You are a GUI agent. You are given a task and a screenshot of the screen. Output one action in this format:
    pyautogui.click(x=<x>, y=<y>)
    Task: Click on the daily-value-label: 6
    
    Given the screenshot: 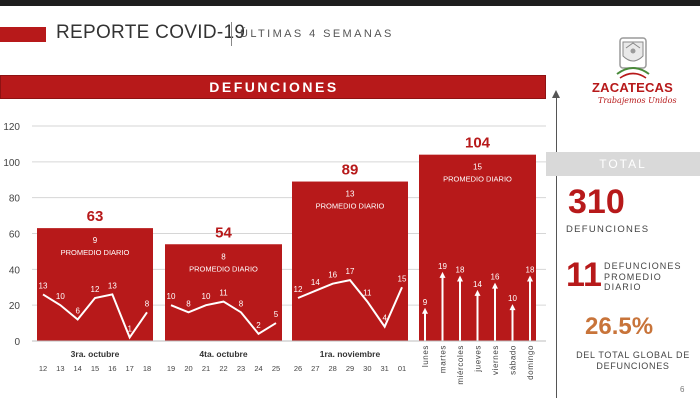 What is the action you would take?
    pyautogui.click(x=77, y=311)
    